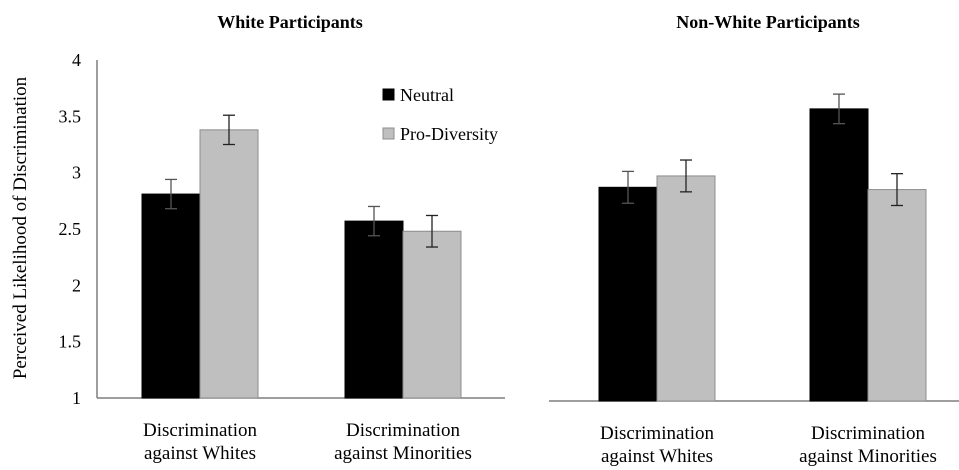 This screenshot has width=959, height=470. I want to click on legend-label: Pro-Diversity, so click(449, 134).